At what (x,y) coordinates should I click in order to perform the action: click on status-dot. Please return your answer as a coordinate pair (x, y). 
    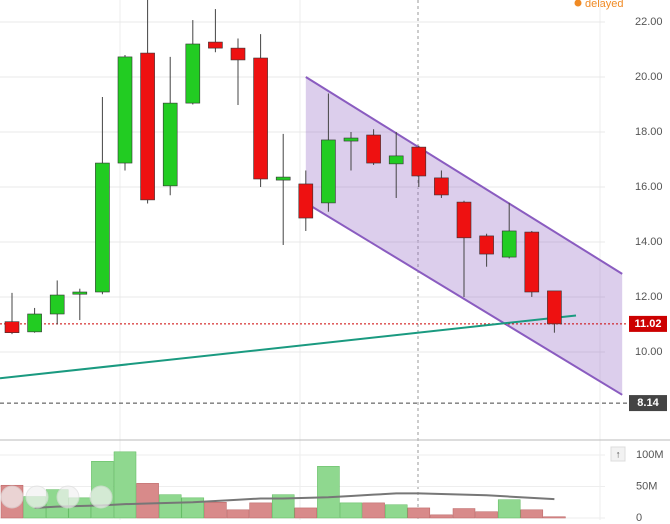
    Looking at the image, I should click on (578, 3).